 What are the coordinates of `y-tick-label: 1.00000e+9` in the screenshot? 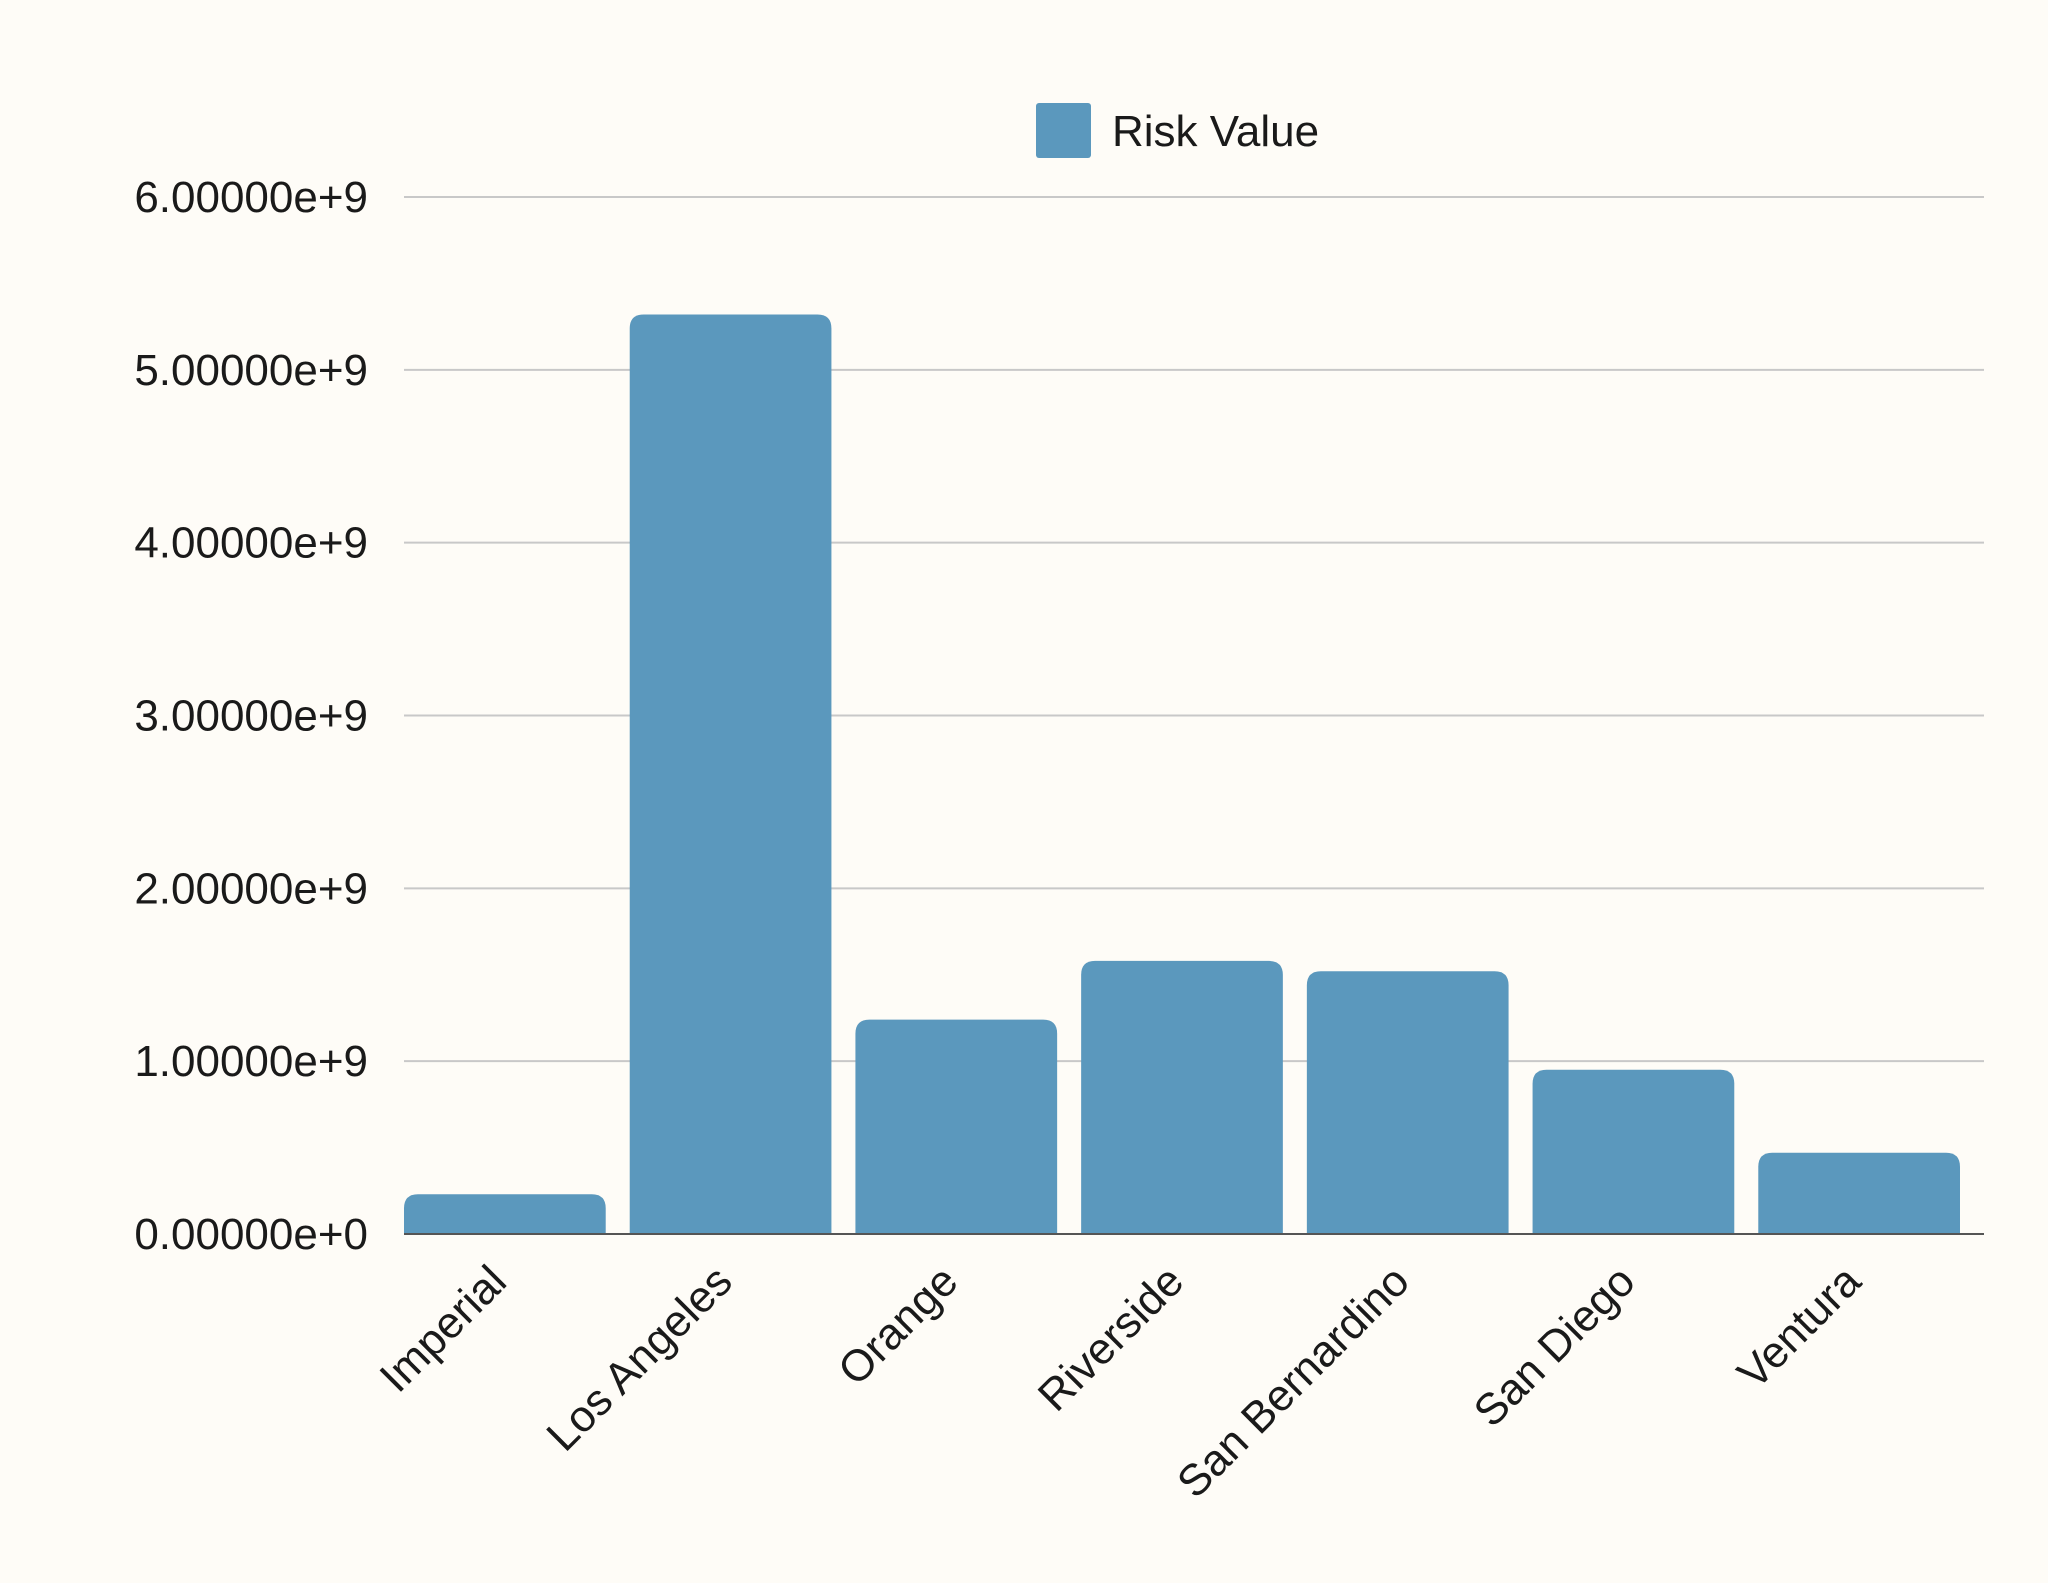 It's located at (251, 1061).